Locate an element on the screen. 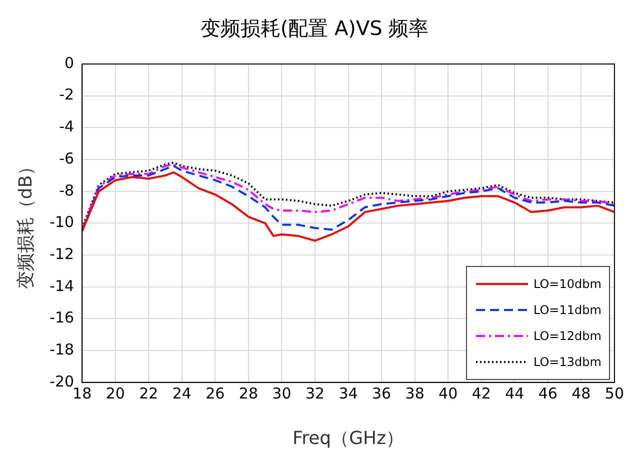 Image resolution: width=635 pixels, height=462 pixels. x-tick-label: 36 is located at coordinates (382, 393).